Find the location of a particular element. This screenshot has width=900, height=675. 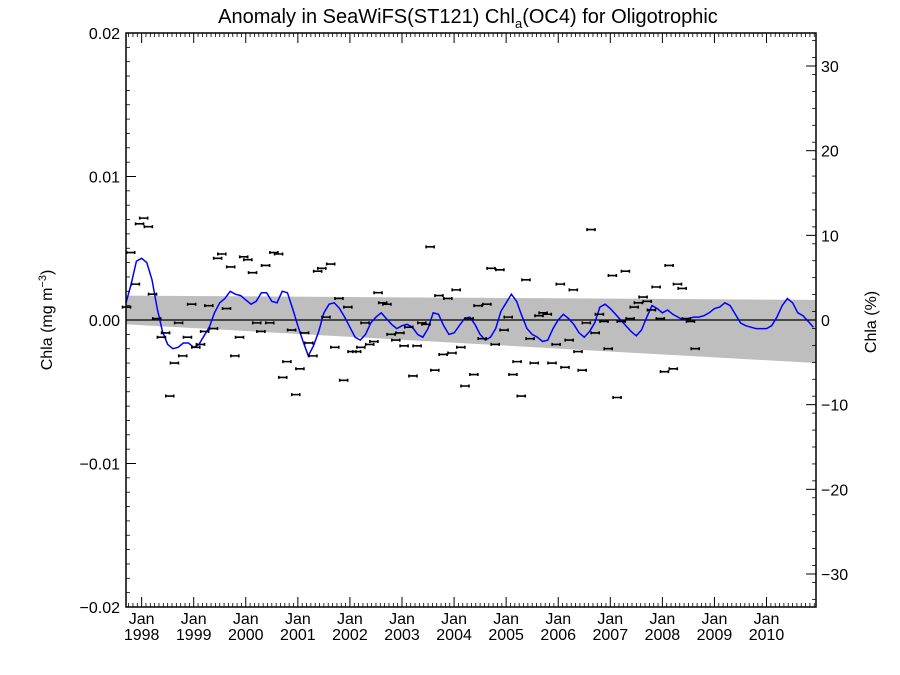

y-tick-label-left: −0.02 is located at coordinates (100, 608).